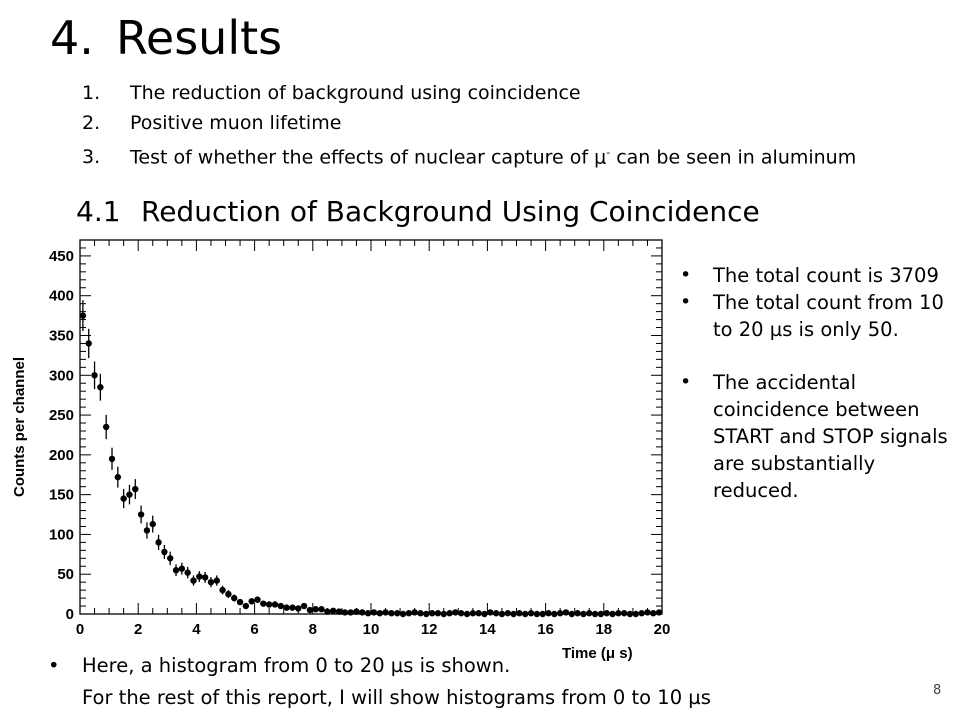 The width and height of the screenshot is (960, 720). Describe the element at coordinates (91, 157) in the screenshot. I see `agenda-item-number: 3.` at that location.